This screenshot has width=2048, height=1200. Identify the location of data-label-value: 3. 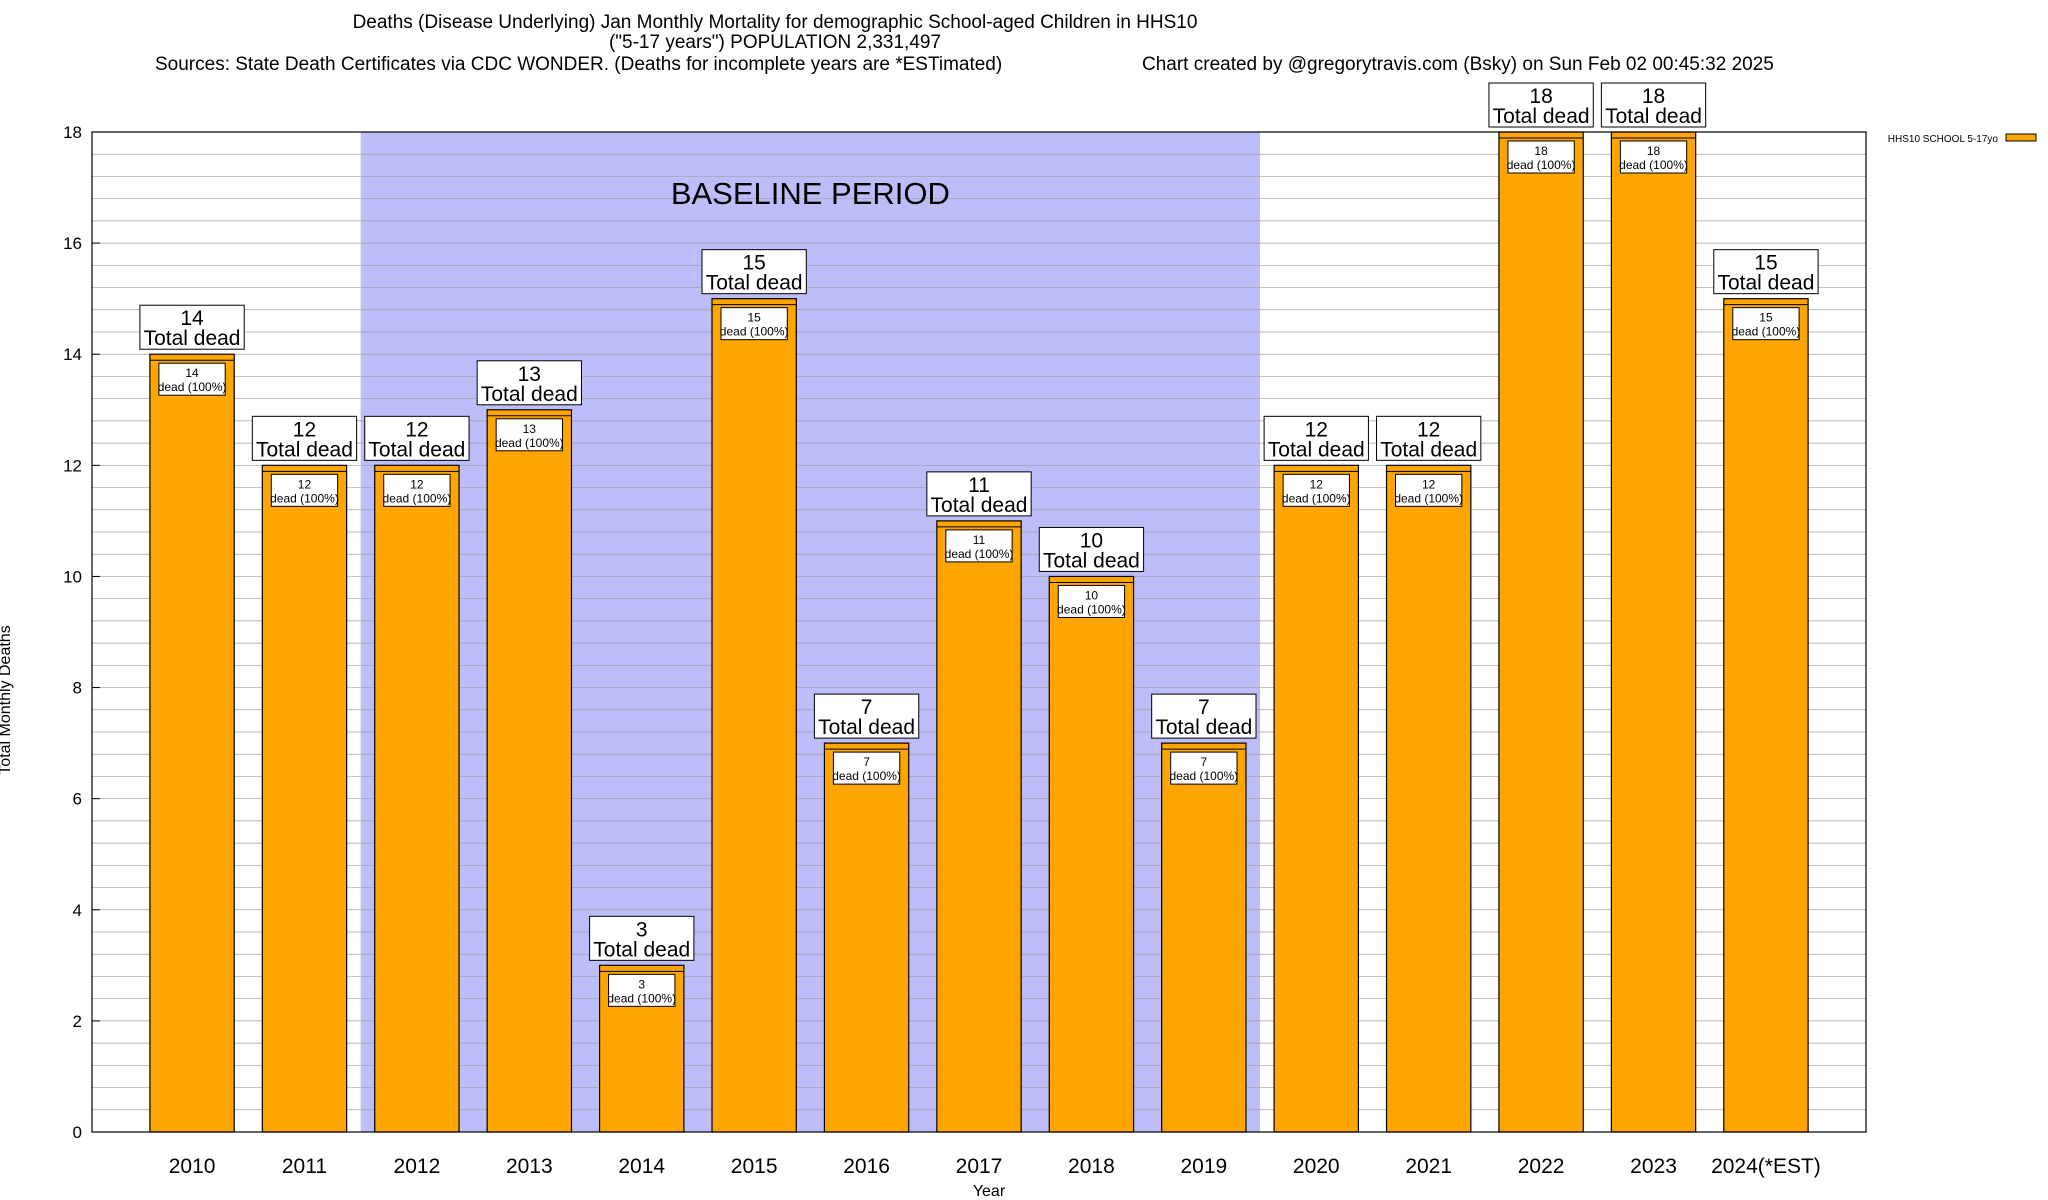
(642, 929).